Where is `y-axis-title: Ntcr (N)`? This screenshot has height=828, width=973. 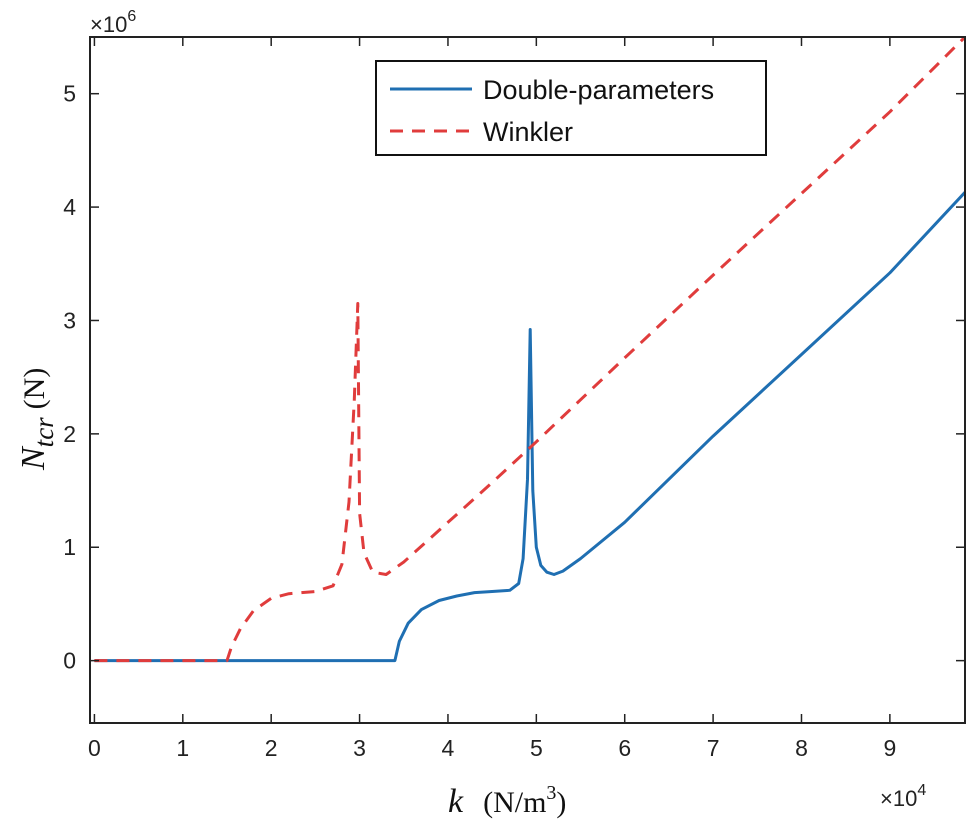
y-axis-title: Ntcr (N) is located at coordinates (37, 419).